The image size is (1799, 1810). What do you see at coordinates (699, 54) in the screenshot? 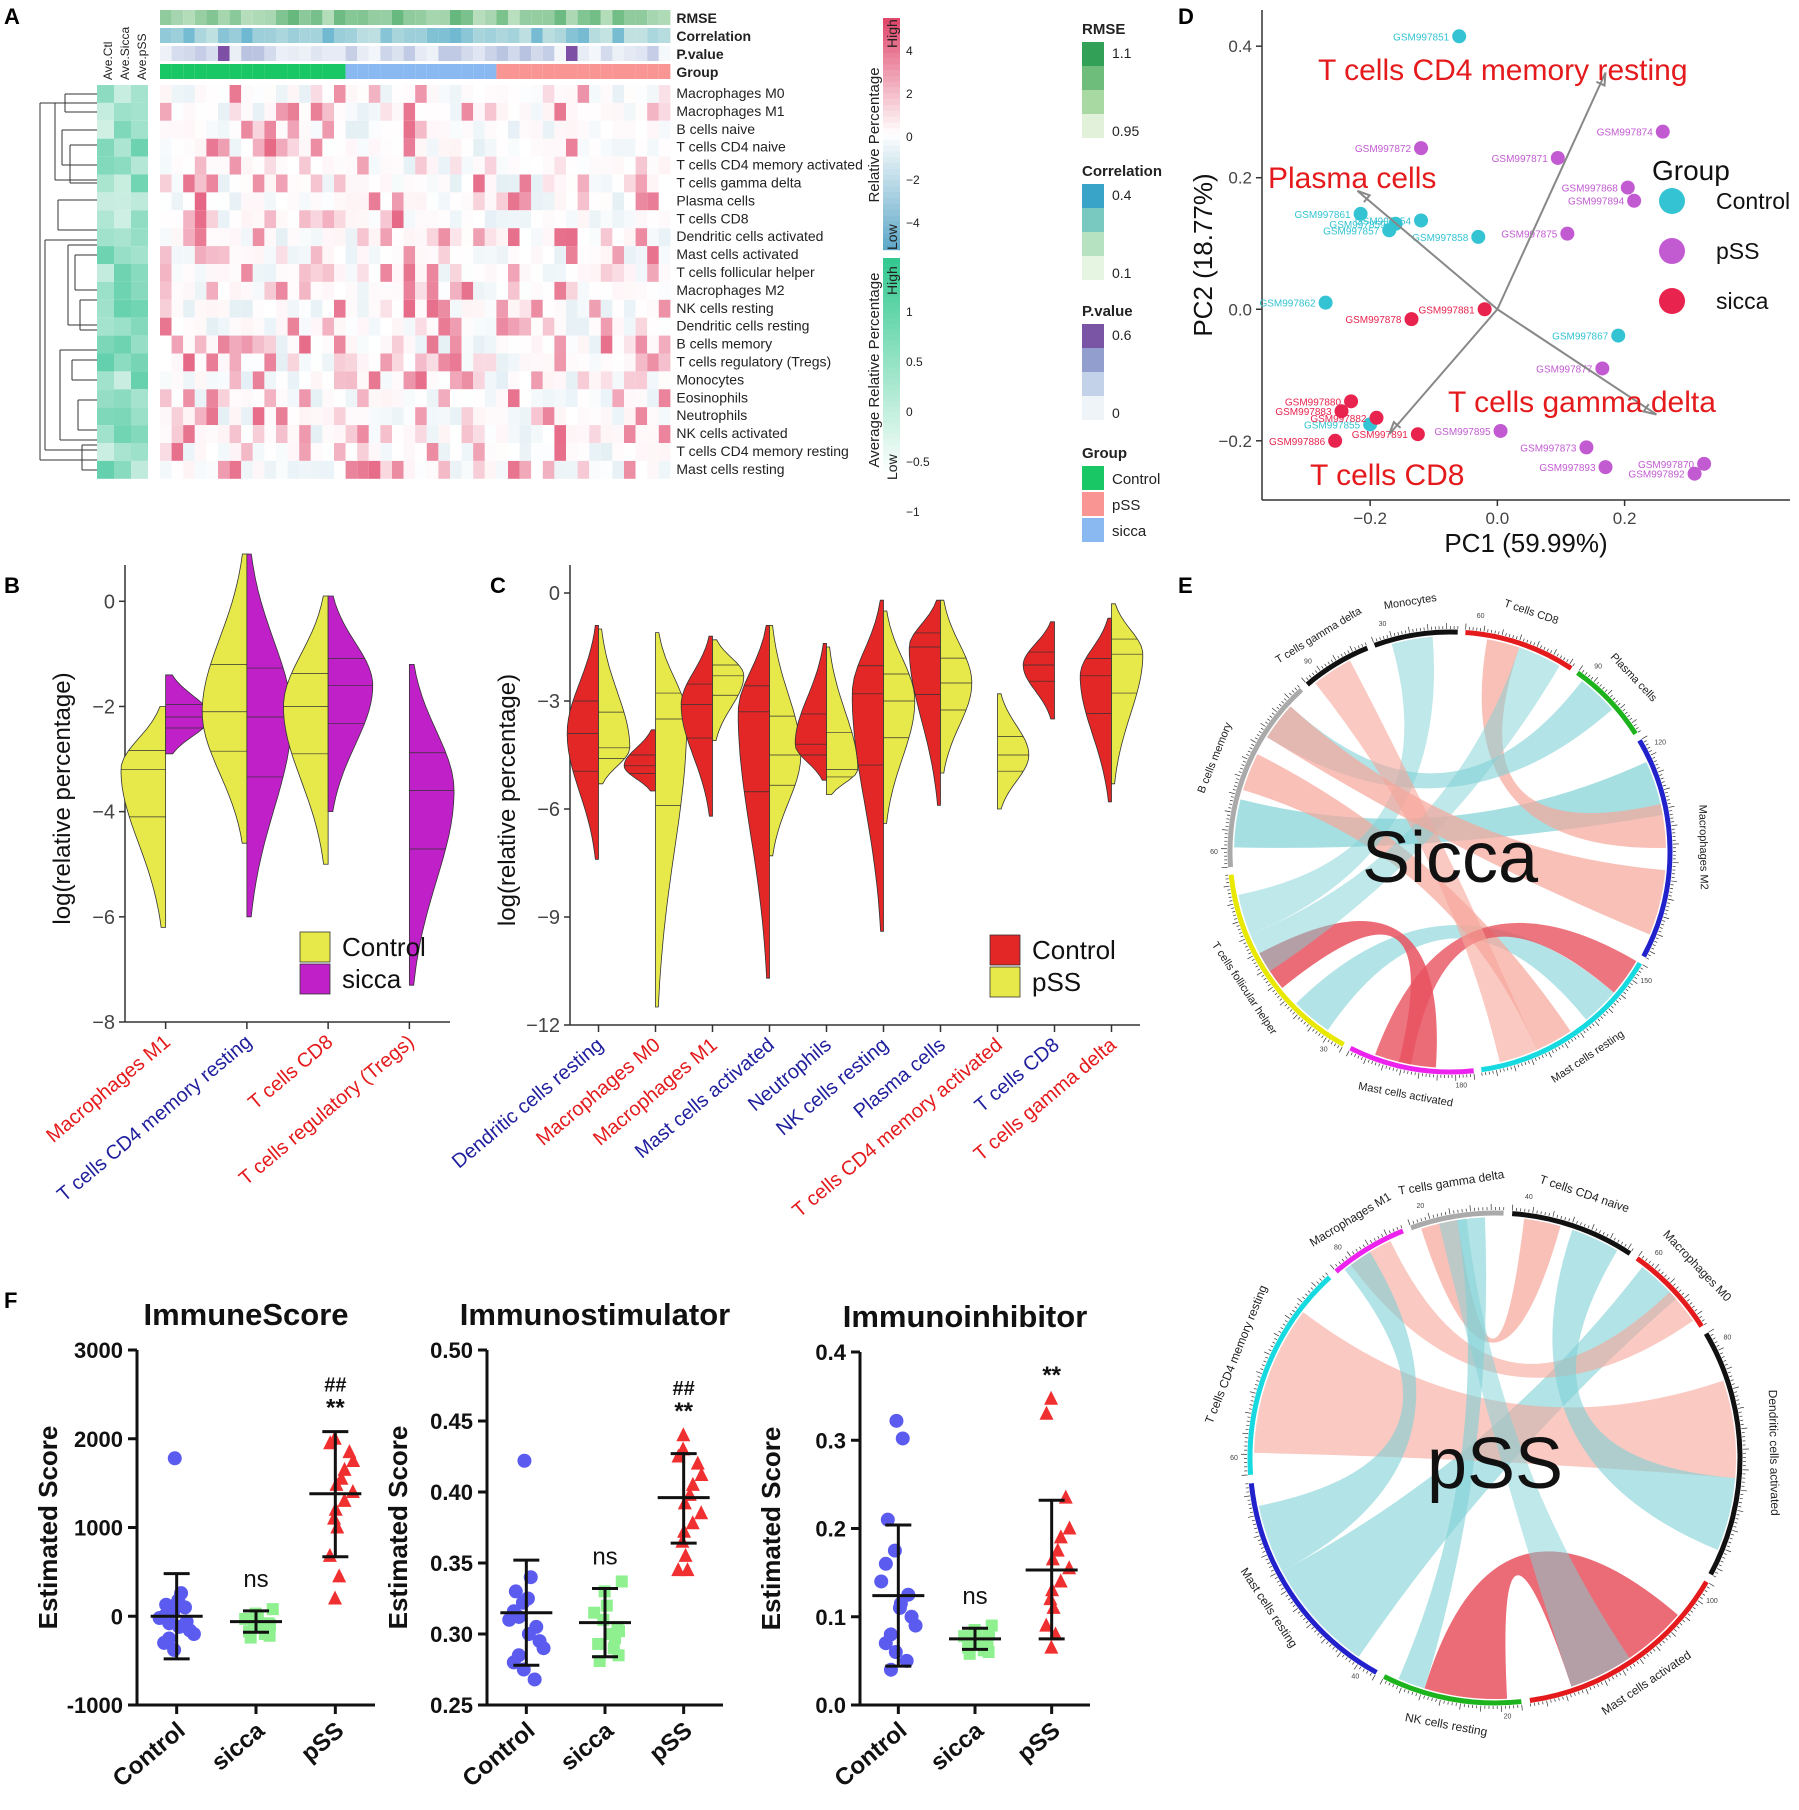
I see `annotation-row-label: P.value` at bounding box center [699, 54].